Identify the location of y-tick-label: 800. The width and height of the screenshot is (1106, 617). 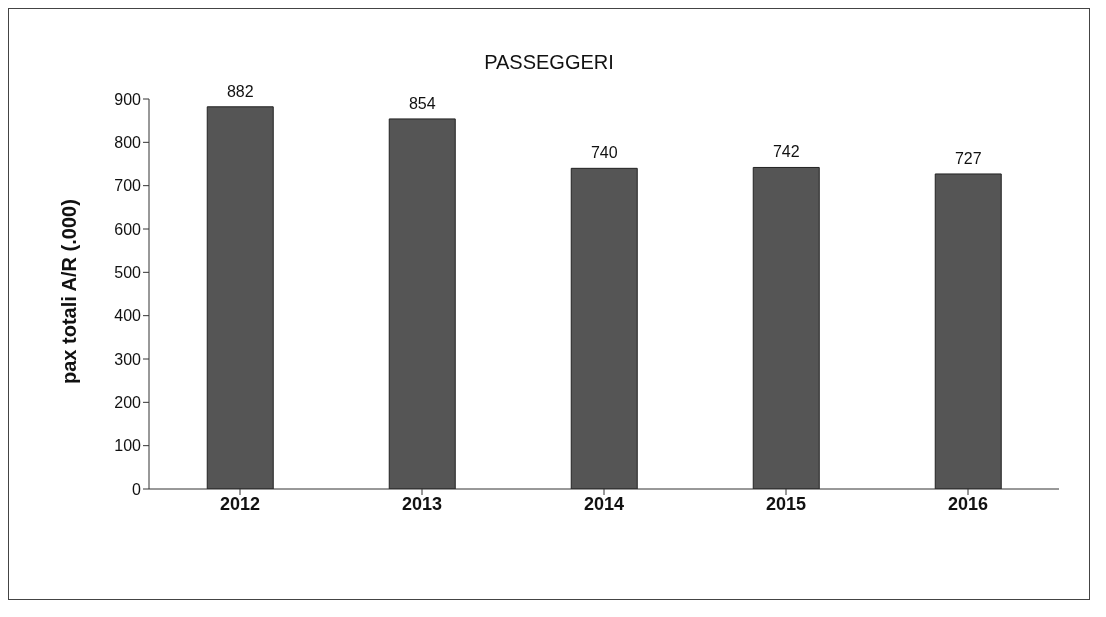
(128, 143).